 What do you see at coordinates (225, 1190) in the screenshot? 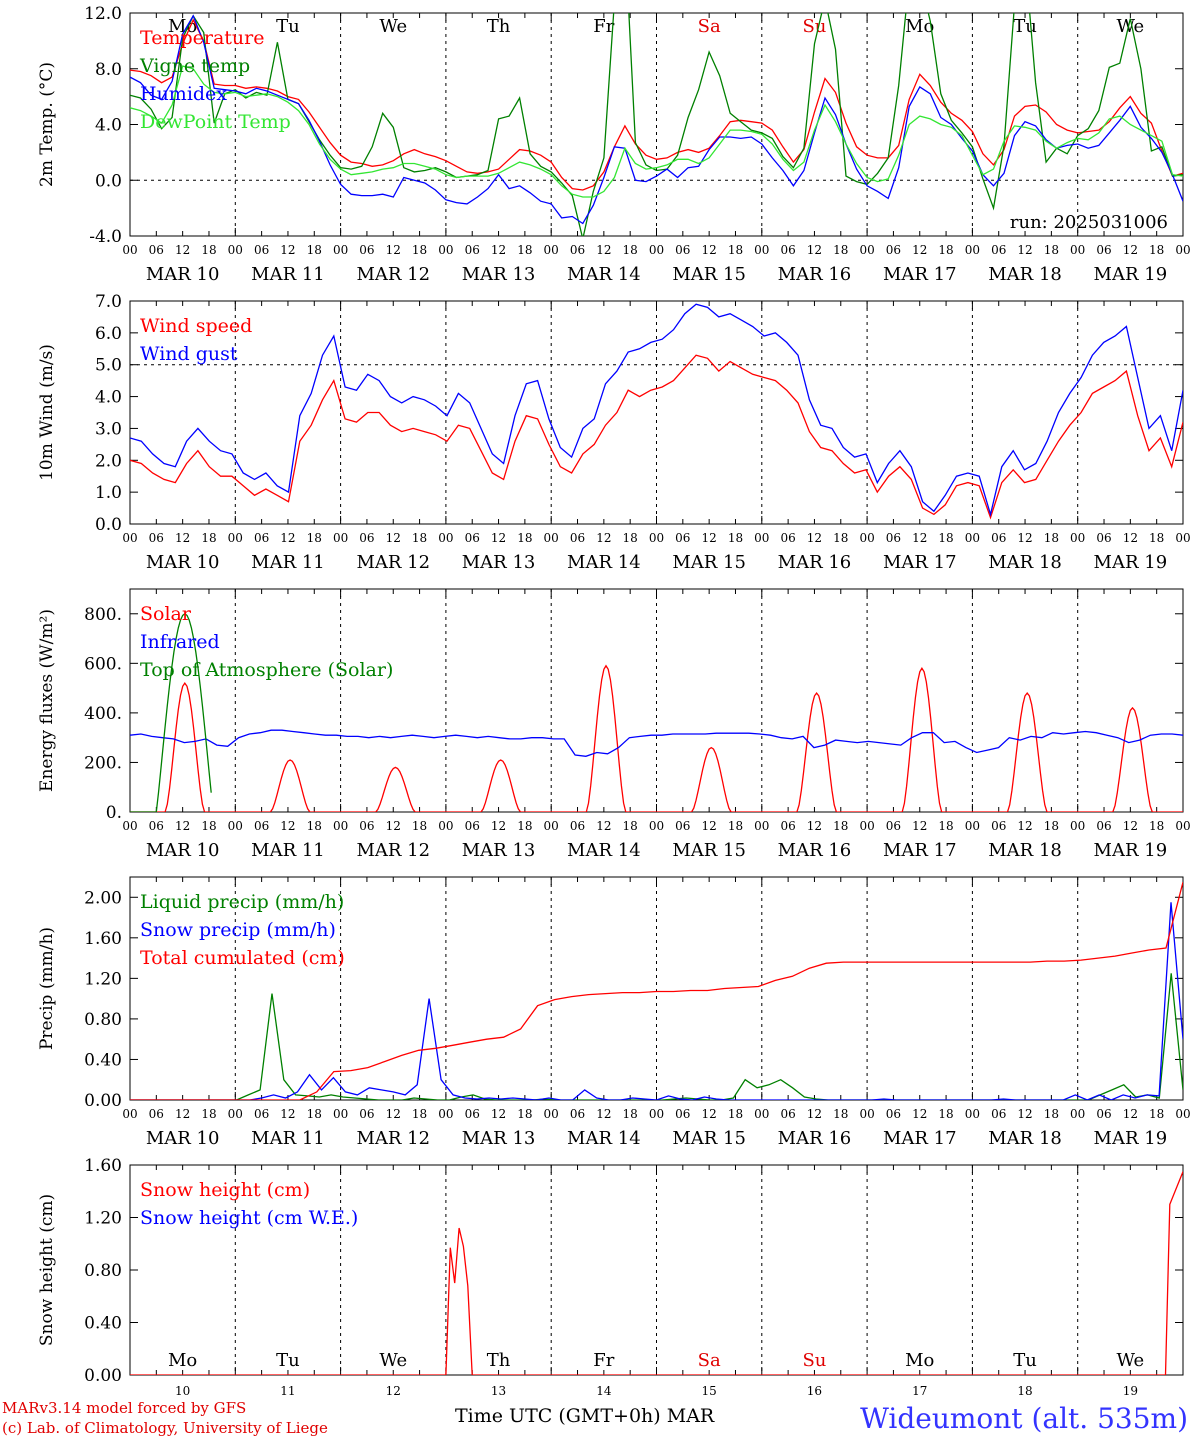
I see `legend-entry: Snow height (cm)` at bounding box center [225, 1190].